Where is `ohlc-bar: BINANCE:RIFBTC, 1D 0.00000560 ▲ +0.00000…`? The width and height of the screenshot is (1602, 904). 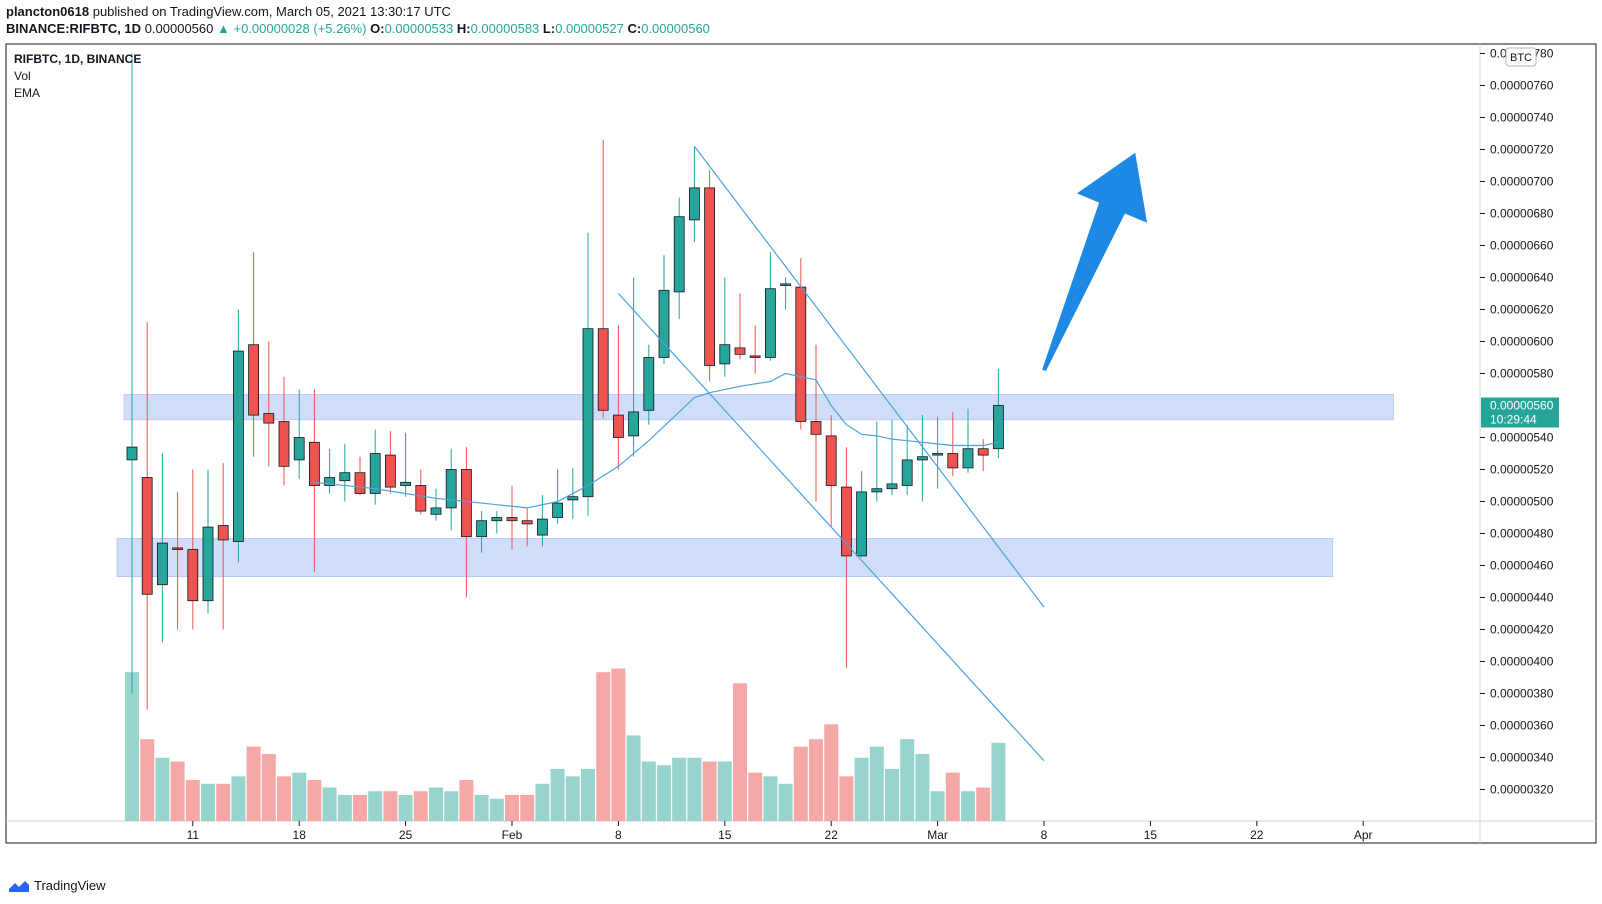
ohlc-bar: BINANCE:RIFBTC, 1D 0.00000560 ▲ +0.00000… is located at coordinates (358, 28).